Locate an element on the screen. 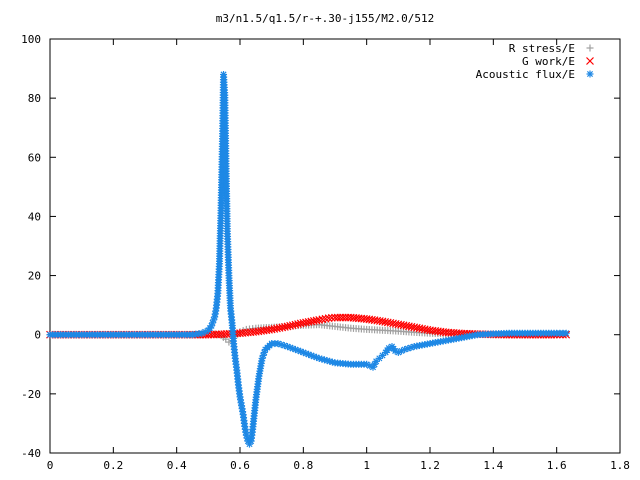 The width and height of the screenshot is (640, 480). y-tick-label: 60 is located at coordinates (34, 157).